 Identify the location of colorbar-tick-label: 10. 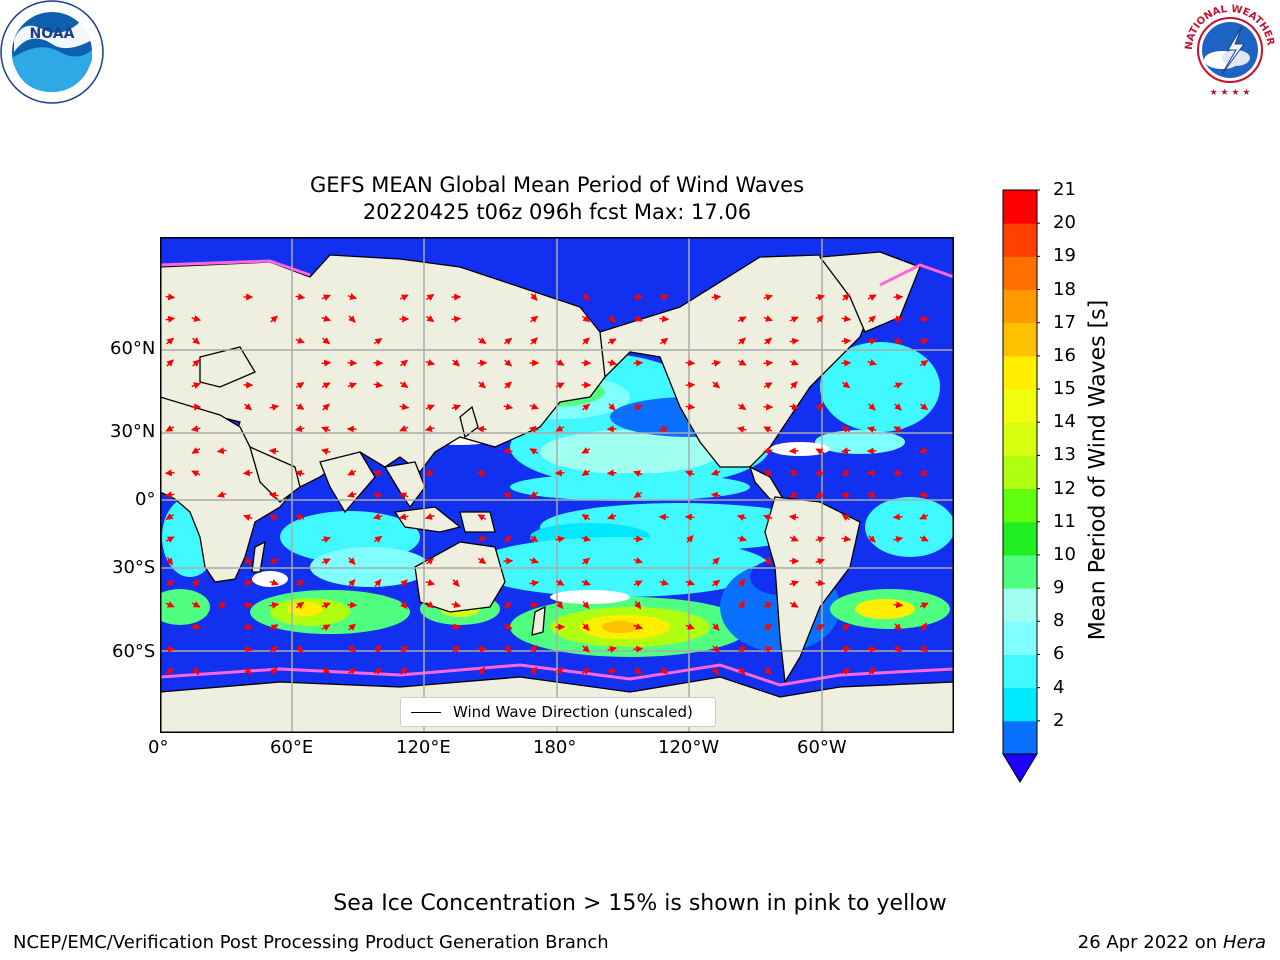
(1064, 554).